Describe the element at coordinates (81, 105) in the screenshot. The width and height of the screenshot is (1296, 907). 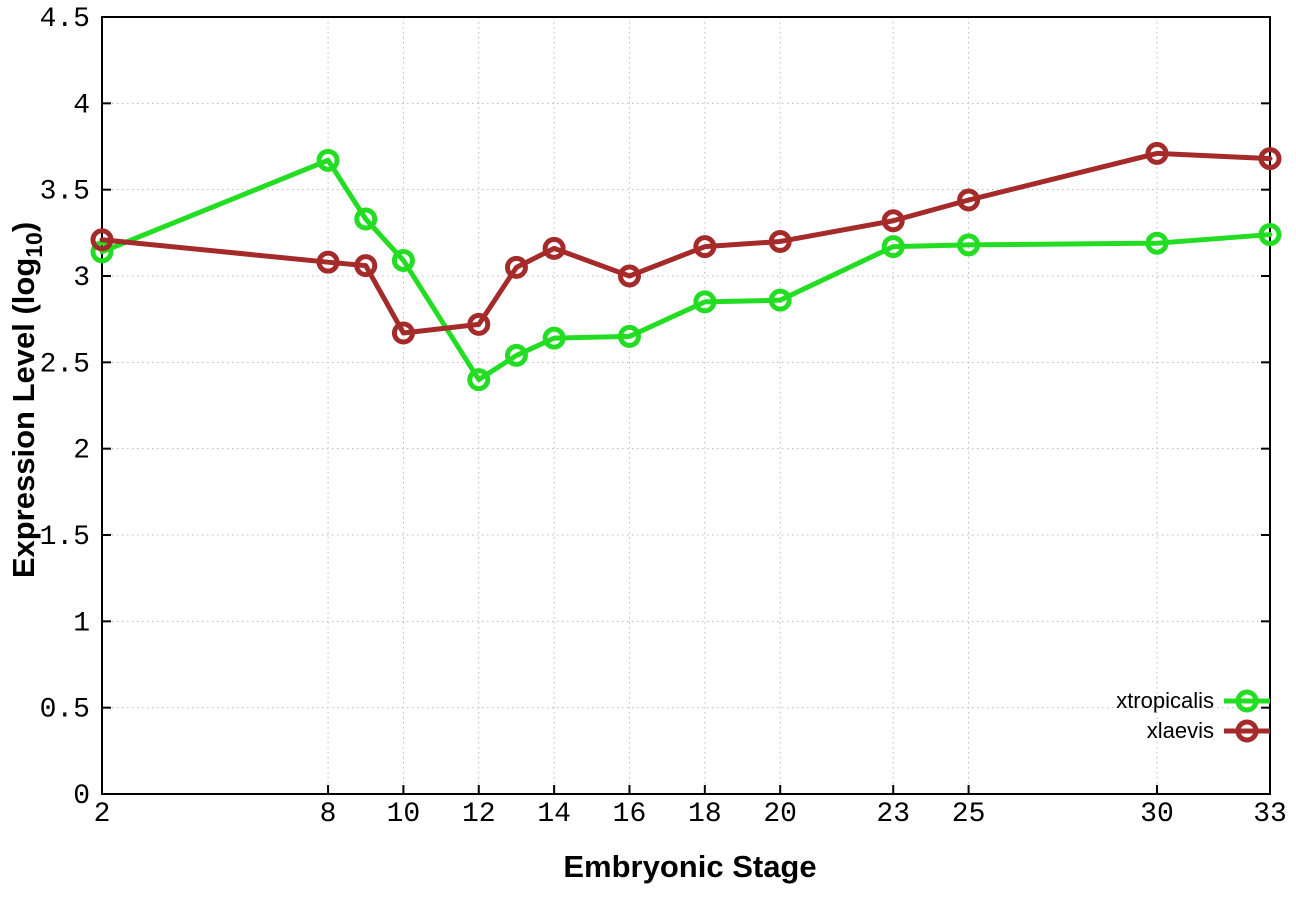
I see `y-tick-label: 4` at that location.